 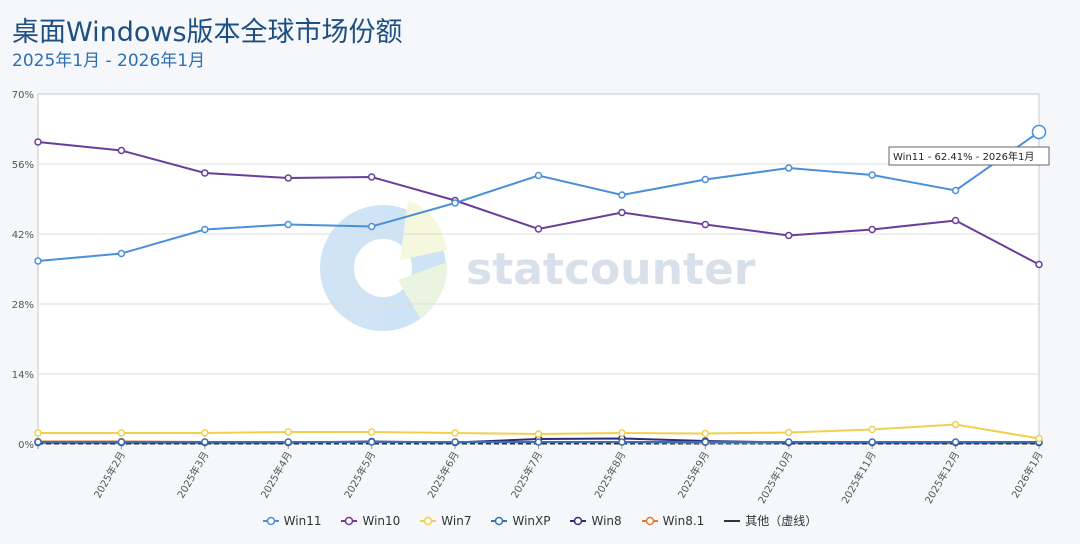 I want to click on watermark-text: statcounter, so click(x=611, y=269).